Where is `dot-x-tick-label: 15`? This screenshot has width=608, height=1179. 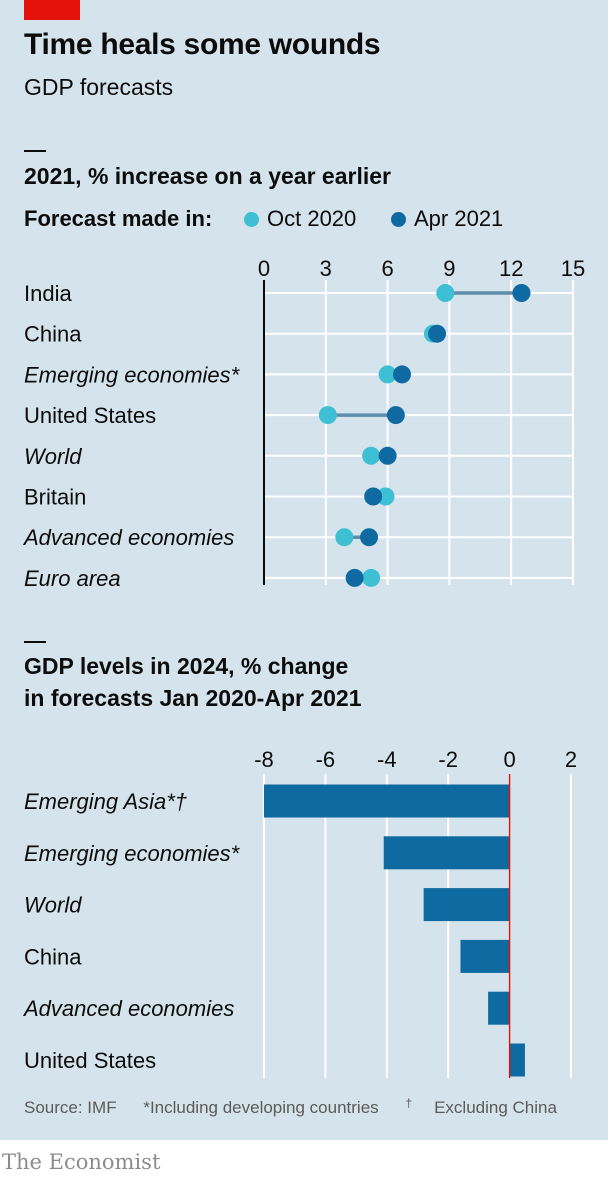
dot-x-tick-label: 15 is located at coordinates (573, 268).